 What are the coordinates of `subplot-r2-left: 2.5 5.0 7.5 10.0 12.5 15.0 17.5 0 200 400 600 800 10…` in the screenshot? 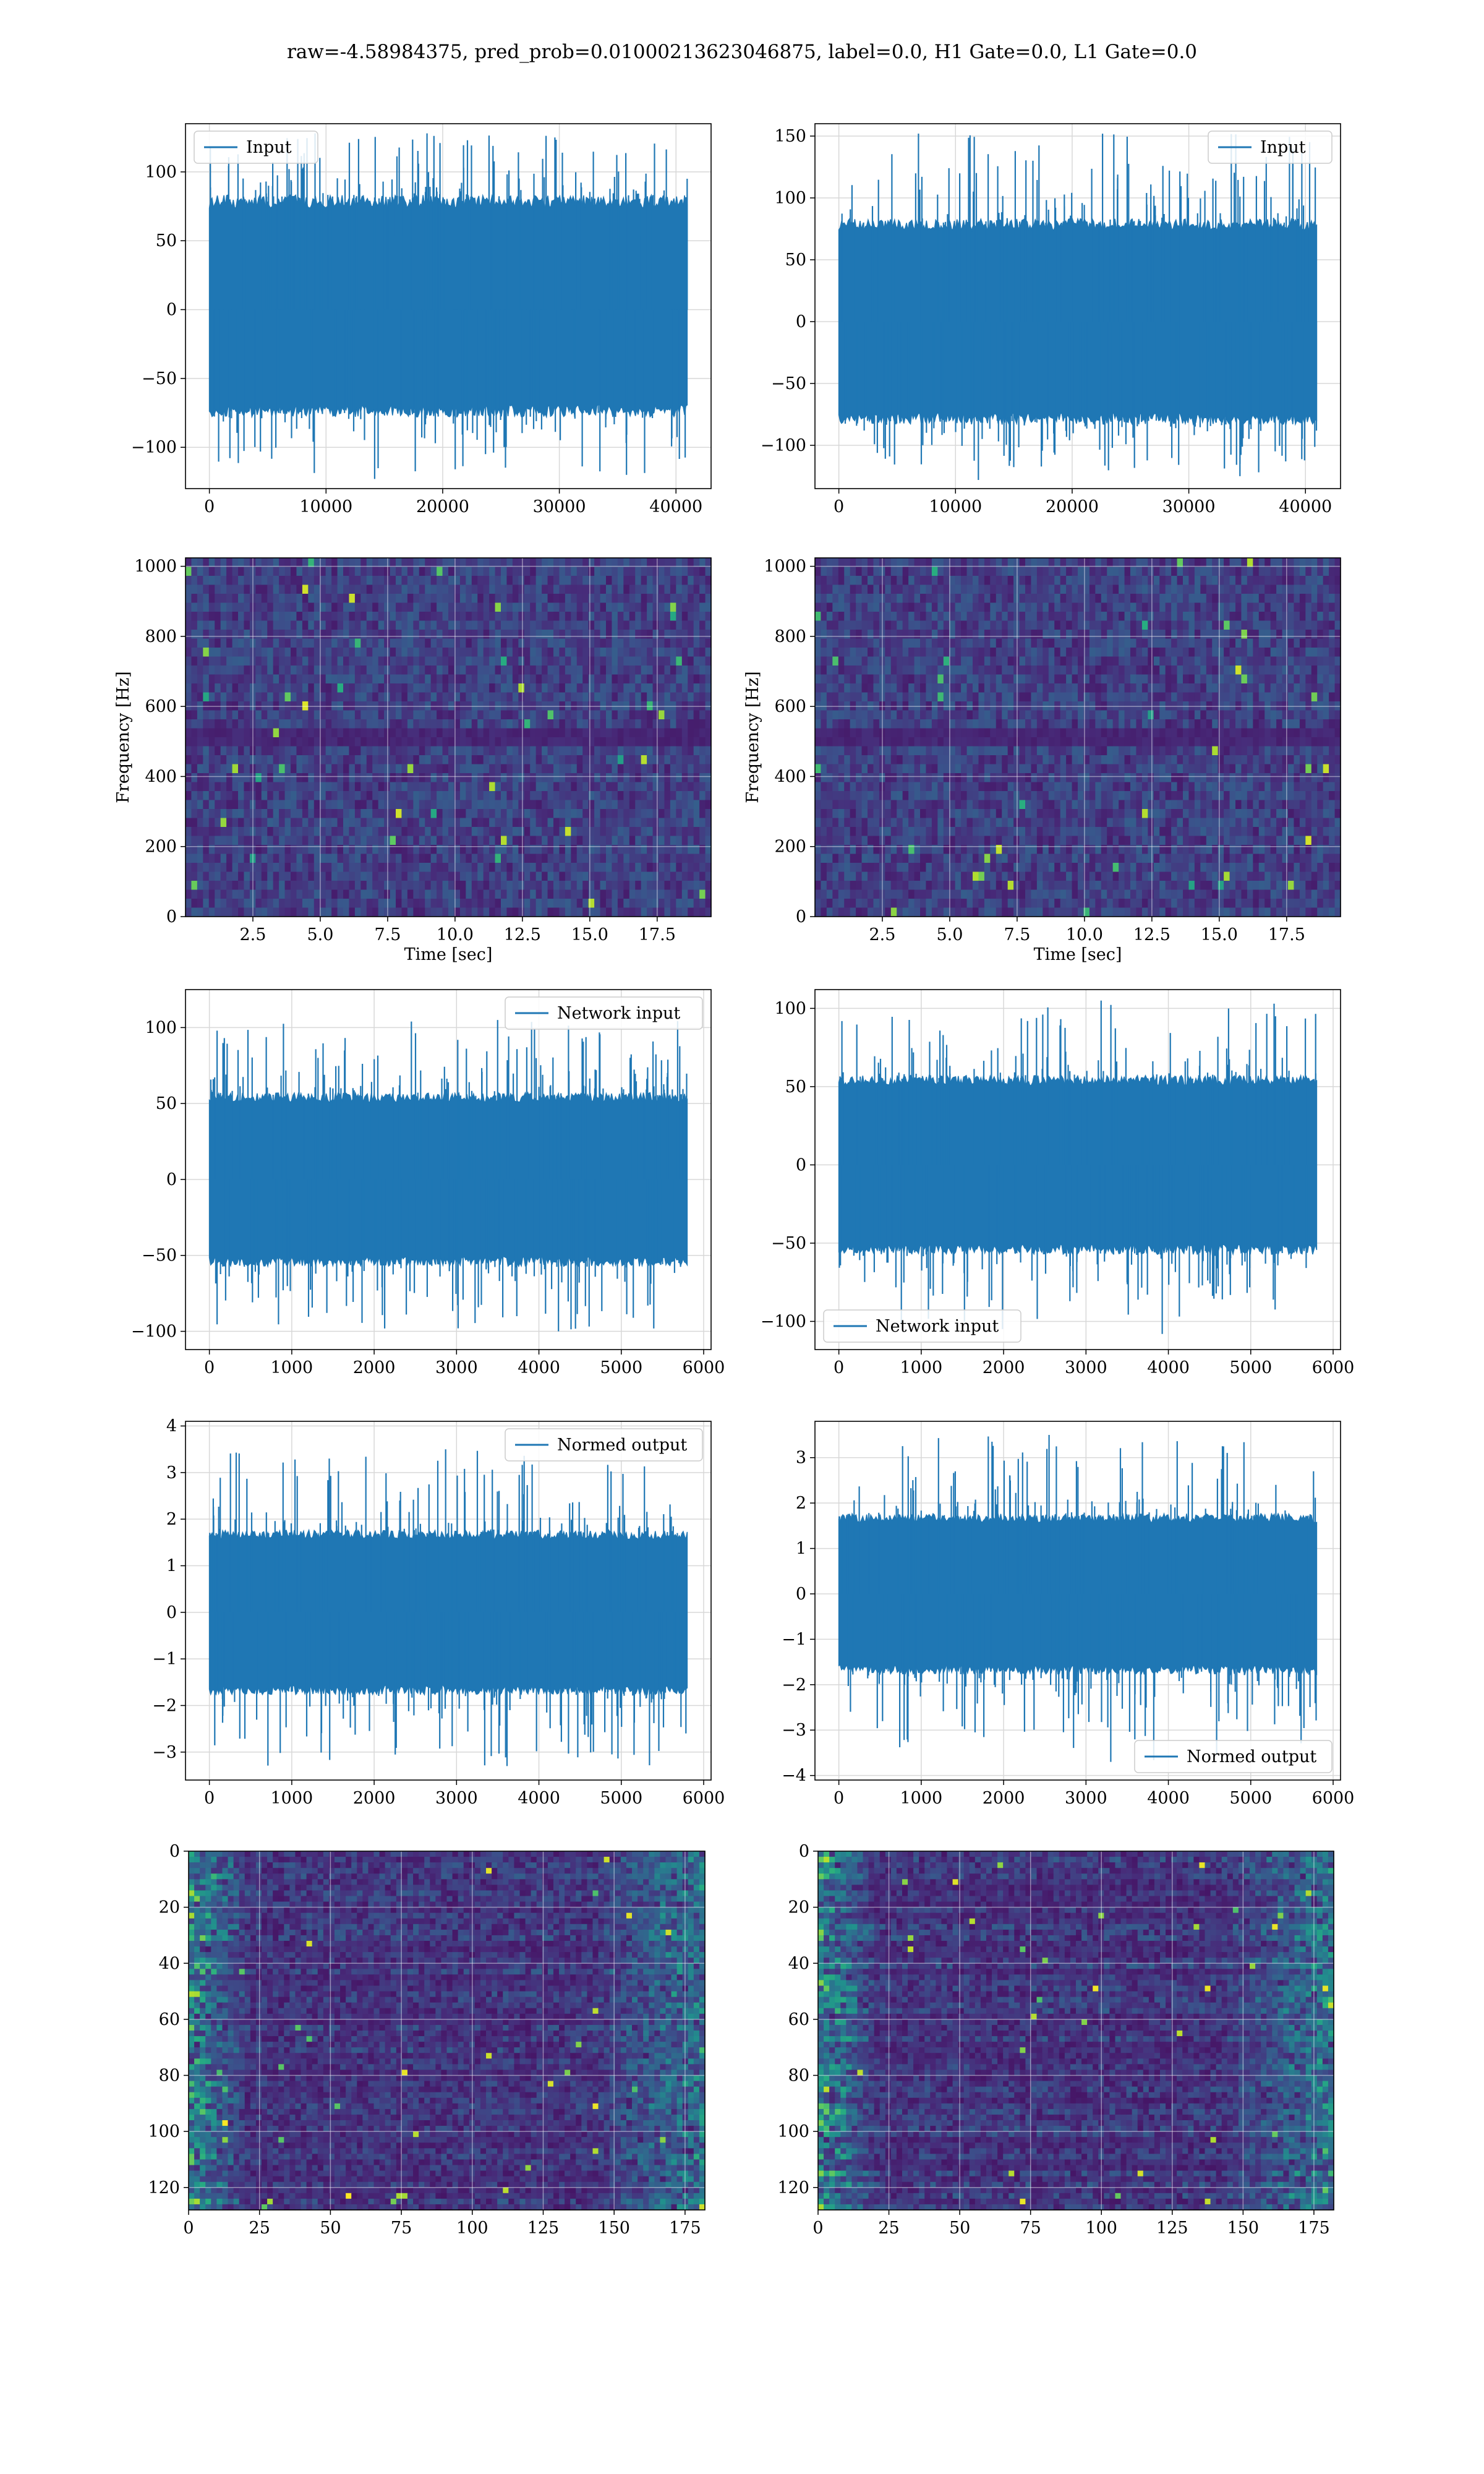 It's located at (413, 761).